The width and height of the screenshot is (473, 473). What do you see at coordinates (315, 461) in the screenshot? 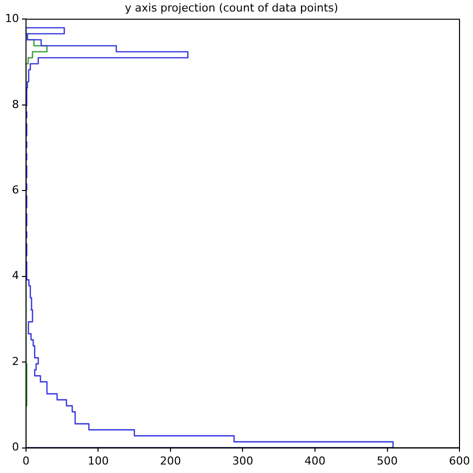
I see `x-tick-label: 400` at bounding box center [315, 461].